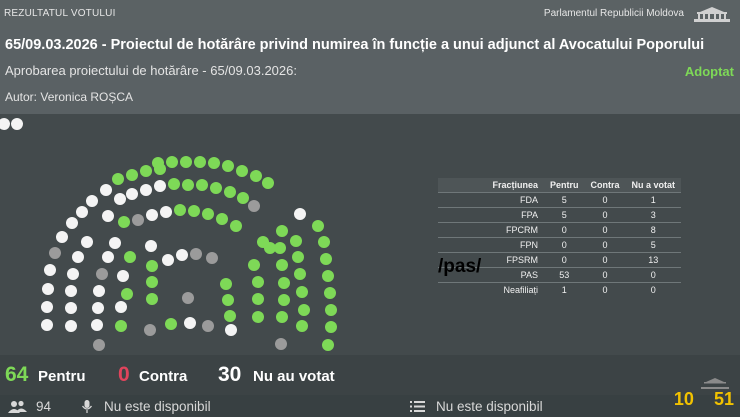  I want to click on nu-a-votat-cell: 5, so click(653, 245).